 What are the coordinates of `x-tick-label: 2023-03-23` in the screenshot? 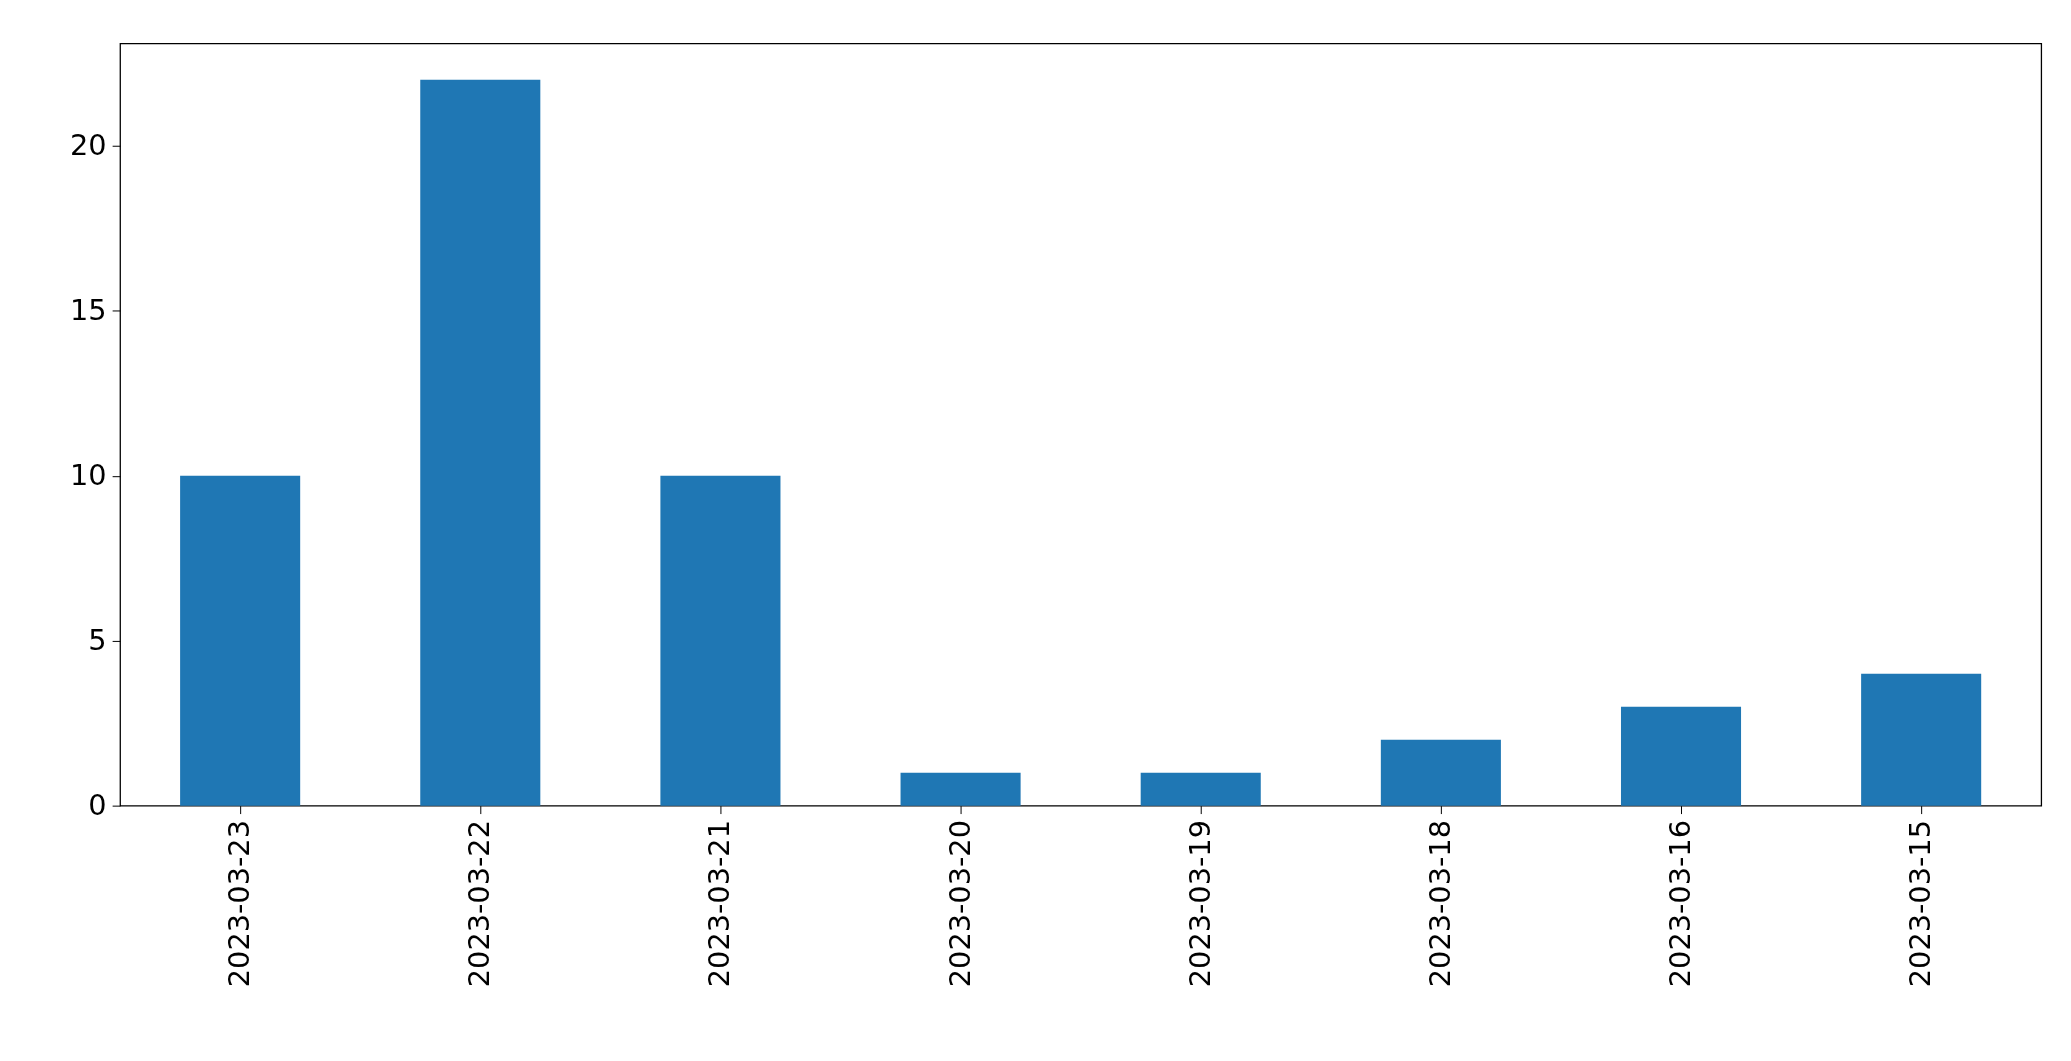 It's located at (239, 904).